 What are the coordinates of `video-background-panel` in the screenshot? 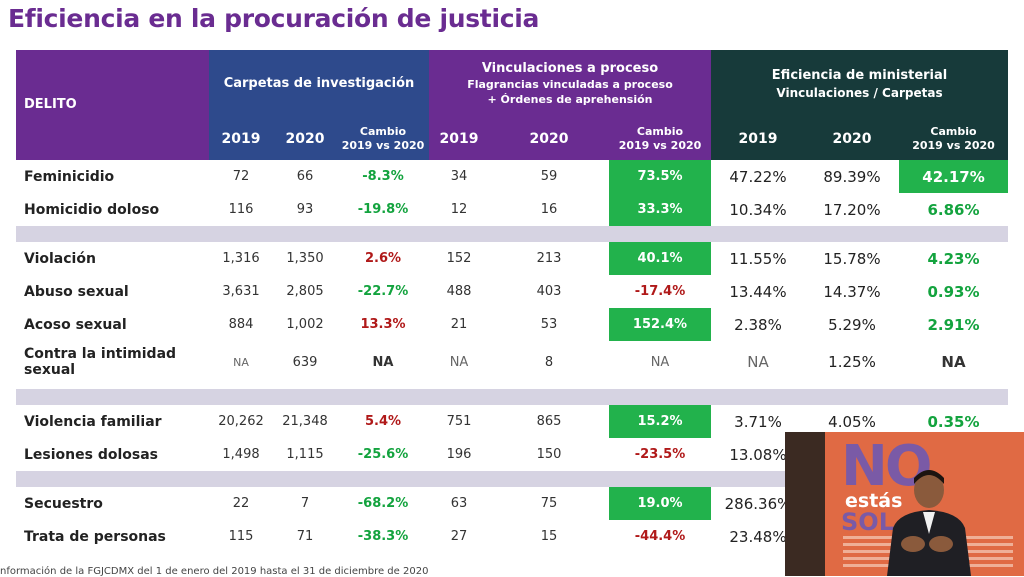 It's located at (805, 504).